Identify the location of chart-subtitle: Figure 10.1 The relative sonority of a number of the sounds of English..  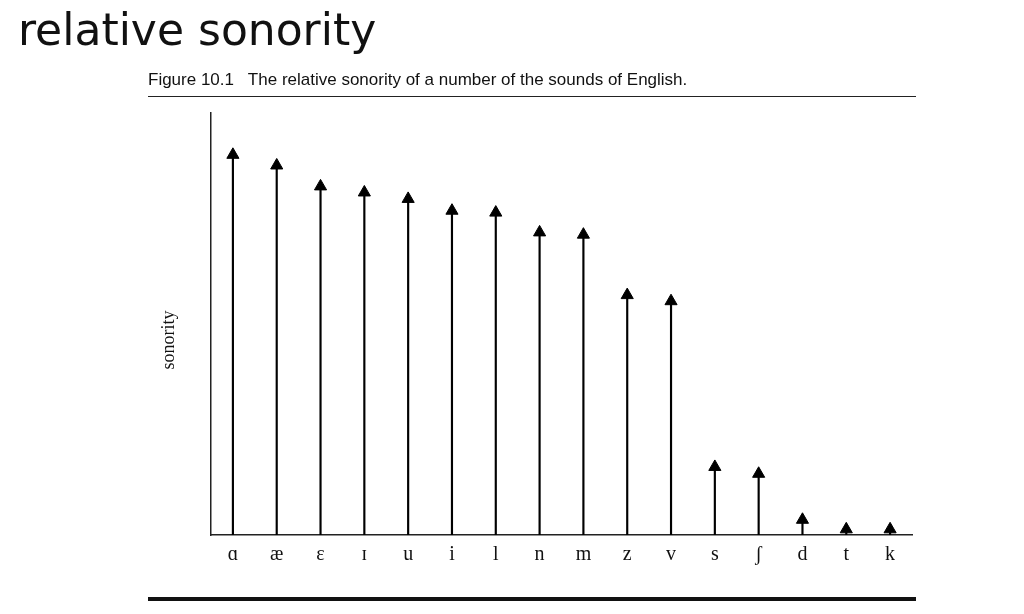
(532, 83).